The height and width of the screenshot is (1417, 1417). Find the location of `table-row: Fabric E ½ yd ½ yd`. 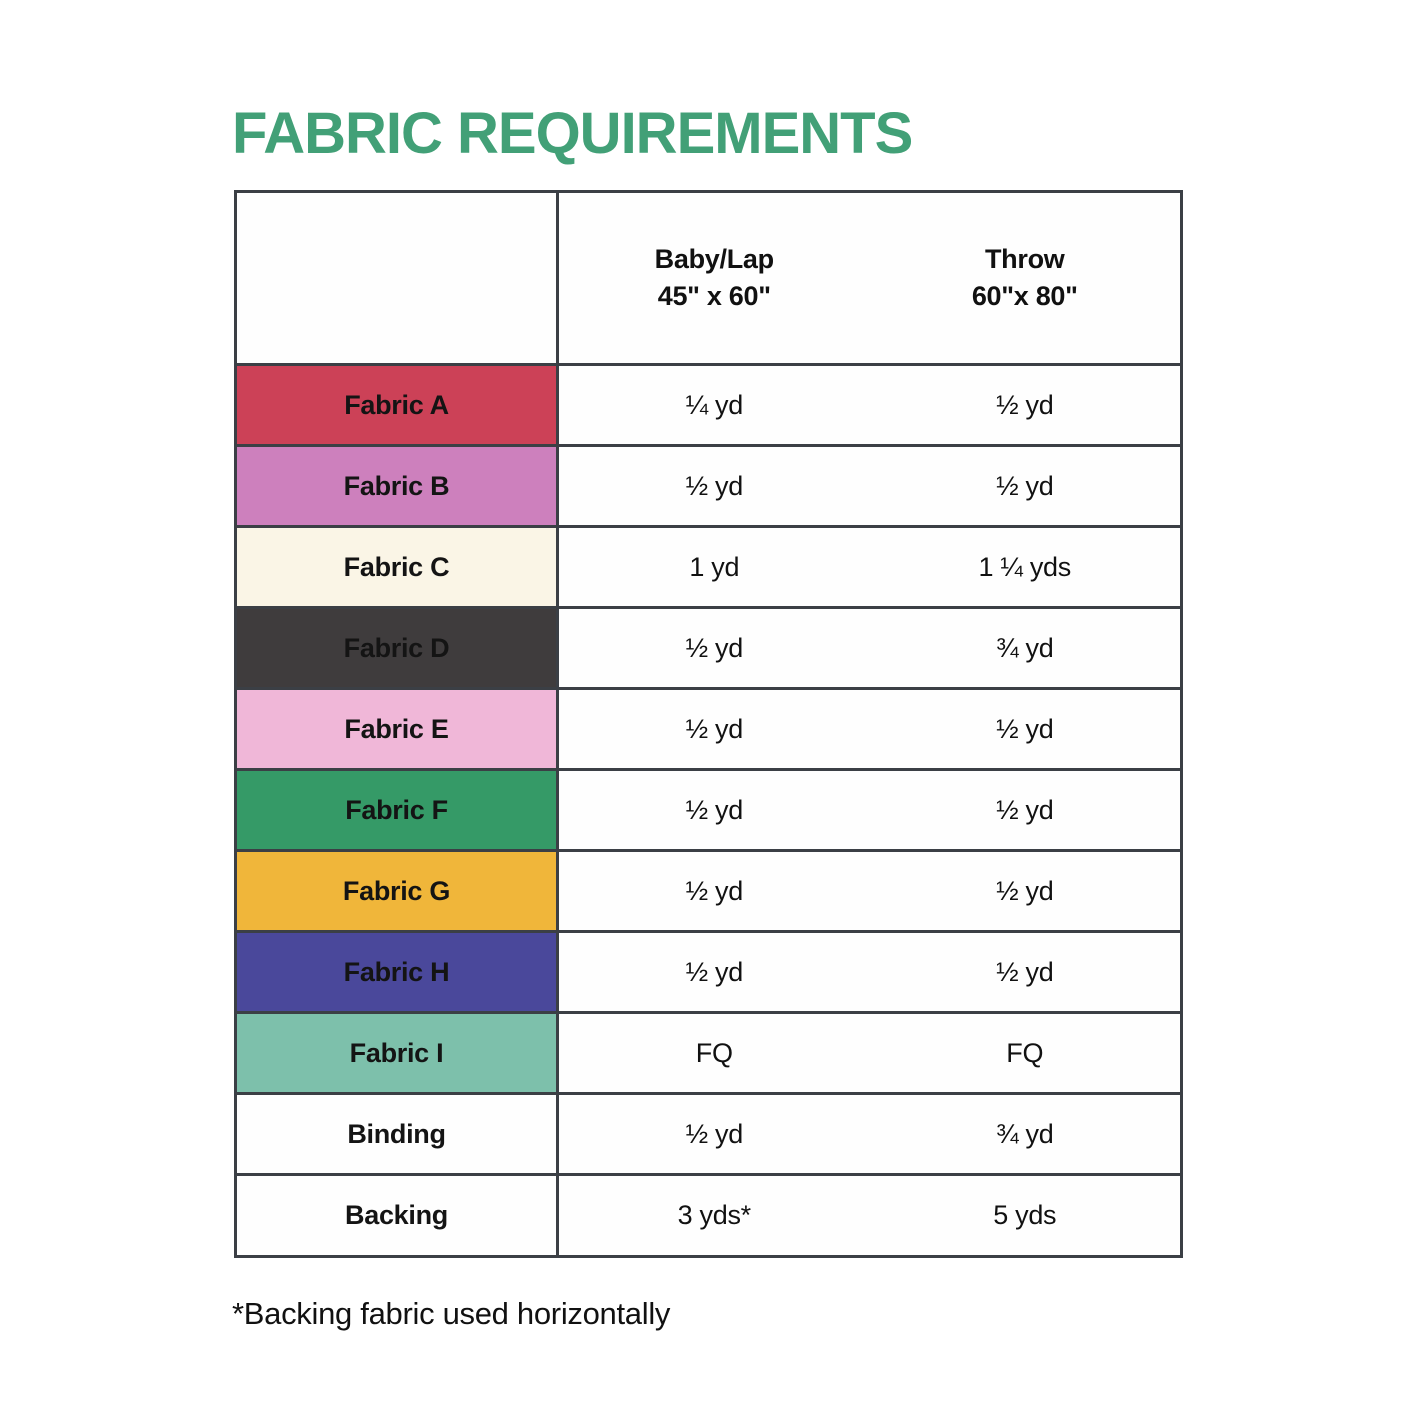

table-row: Fabric E ½ yd ½ yd is located at coordinates (708, 727).